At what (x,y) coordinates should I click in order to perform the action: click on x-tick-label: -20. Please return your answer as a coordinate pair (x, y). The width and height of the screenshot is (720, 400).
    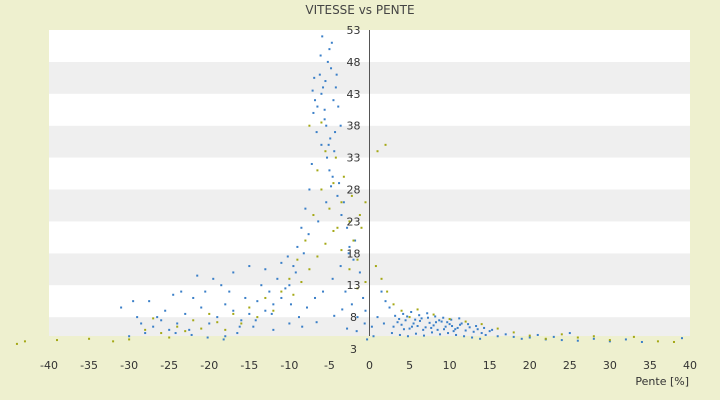
    Looking at the image, I should click on (209, 365).